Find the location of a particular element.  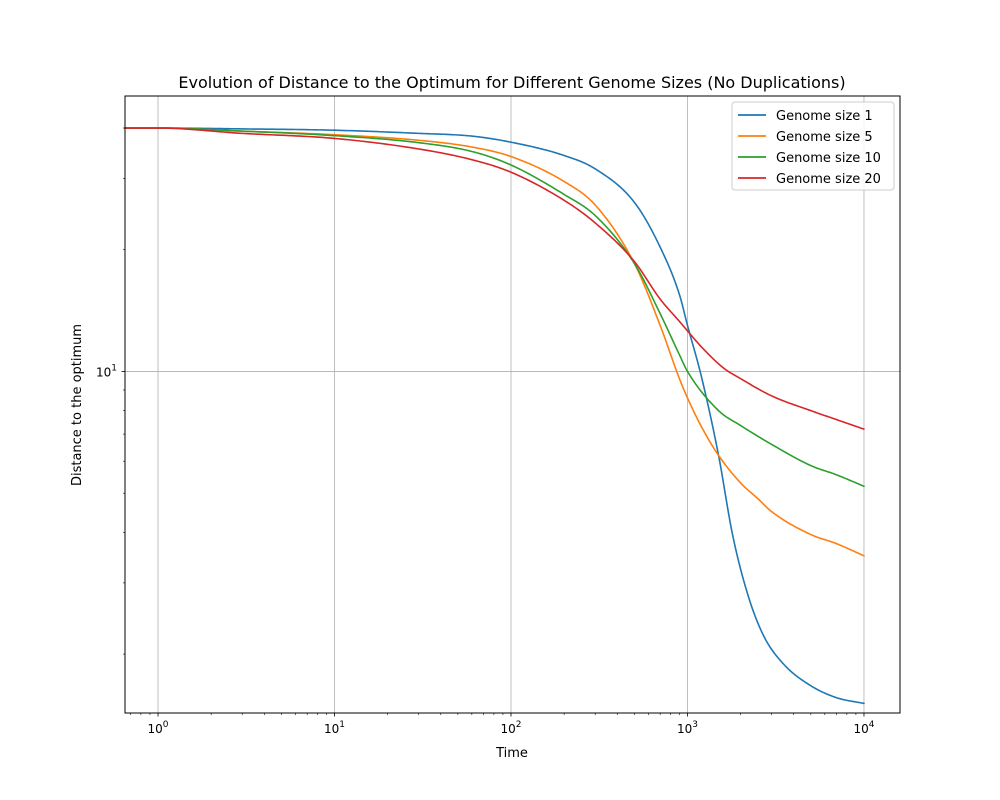

legend-box is located at coordinates (813, 146).